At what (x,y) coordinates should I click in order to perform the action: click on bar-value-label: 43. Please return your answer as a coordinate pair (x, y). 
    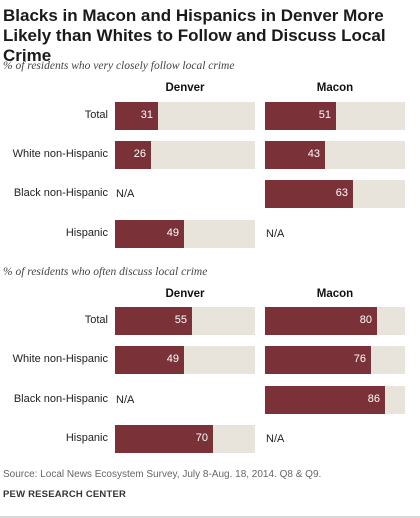
    Looking at the image, I should click on (313, 154).